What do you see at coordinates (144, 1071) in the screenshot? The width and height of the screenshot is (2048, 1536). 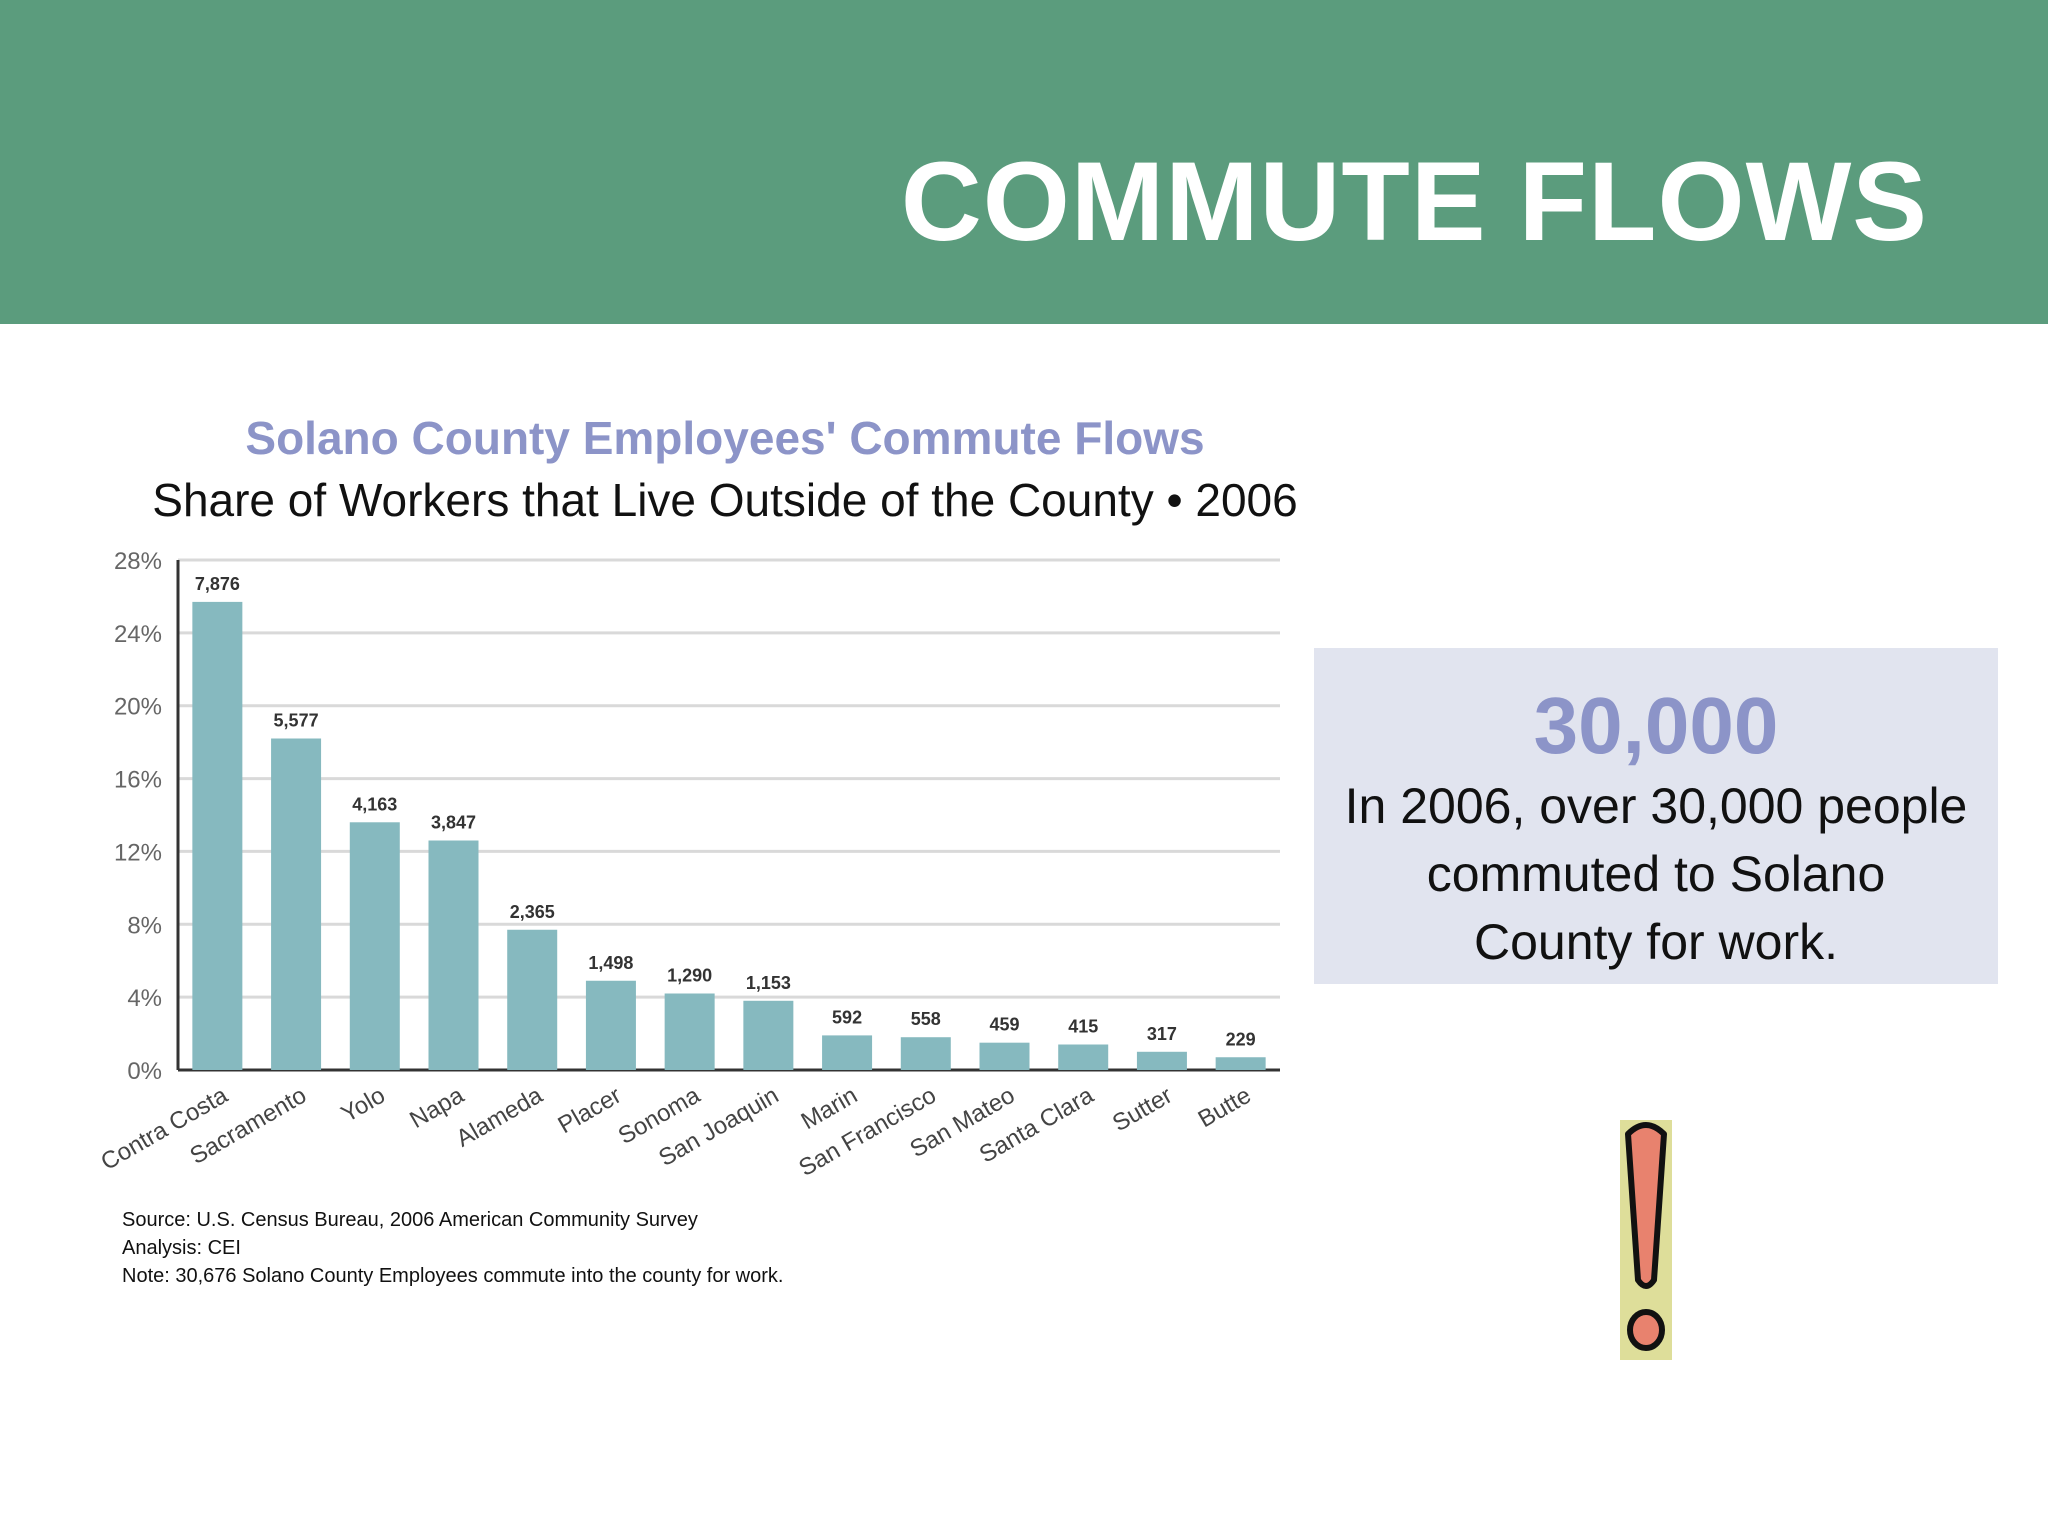 I see `y-tick-label: 0%` at bounding box center [144, 1071].